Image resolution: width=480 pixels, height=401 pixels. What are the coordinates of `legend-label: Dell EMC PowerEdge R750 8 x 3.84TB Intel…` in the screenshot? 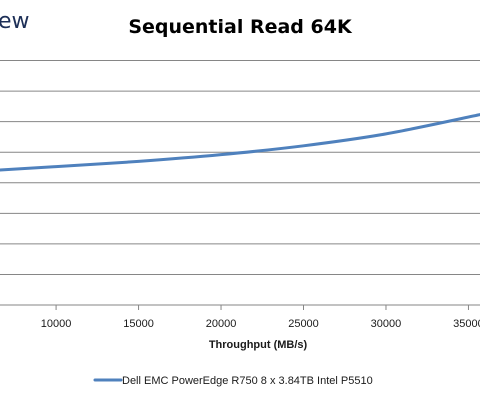 It's located at (247, 381).